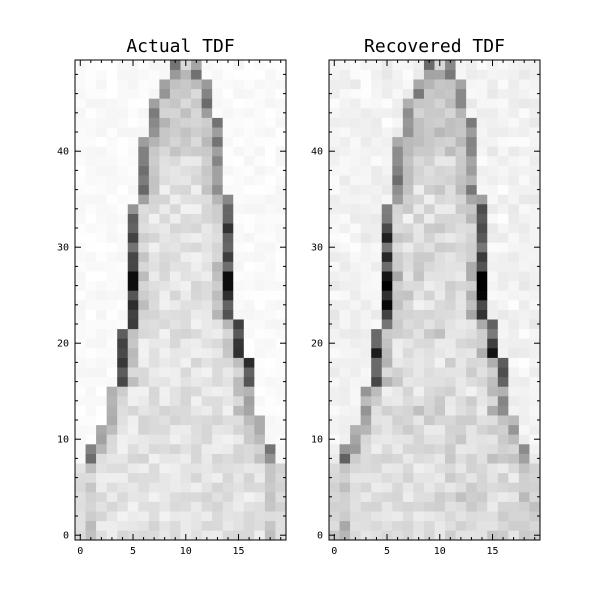 Image resolution: width=600 pixels, height=600 pixels. I want to click on x-tick-label: 5, so click(387, 551).